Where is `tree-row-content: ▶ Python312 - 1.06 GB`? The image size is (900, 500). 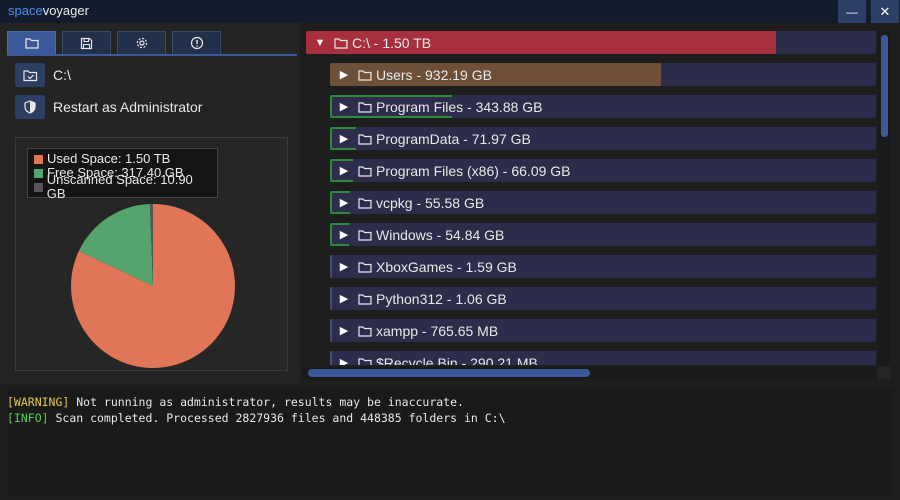
tree-row-content: ▶ Python312 - 1.06 GB is located at coordinates (418, 298).